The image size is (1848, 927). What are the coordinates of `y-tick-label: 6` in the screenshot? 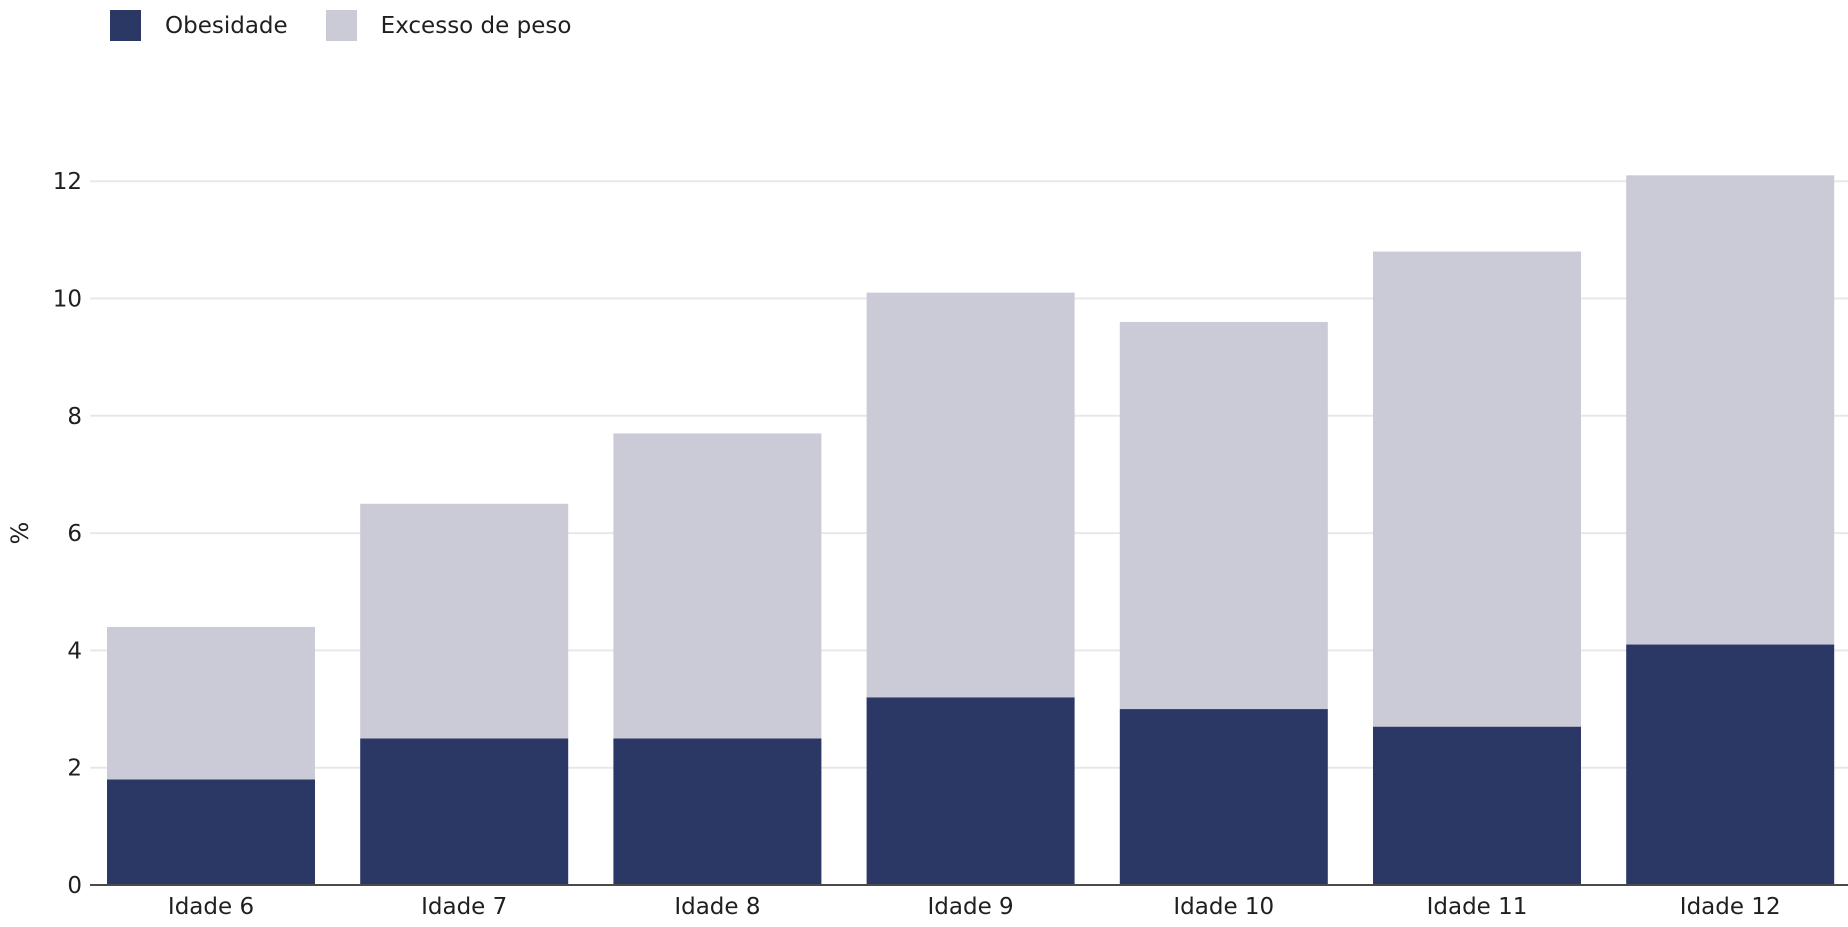 It's located at (74, 534).